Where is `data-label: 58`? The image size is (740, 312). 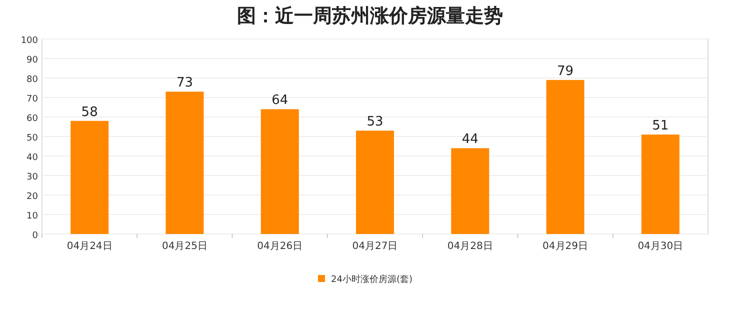
data-label: 58 is located at coordinates (89, 112).